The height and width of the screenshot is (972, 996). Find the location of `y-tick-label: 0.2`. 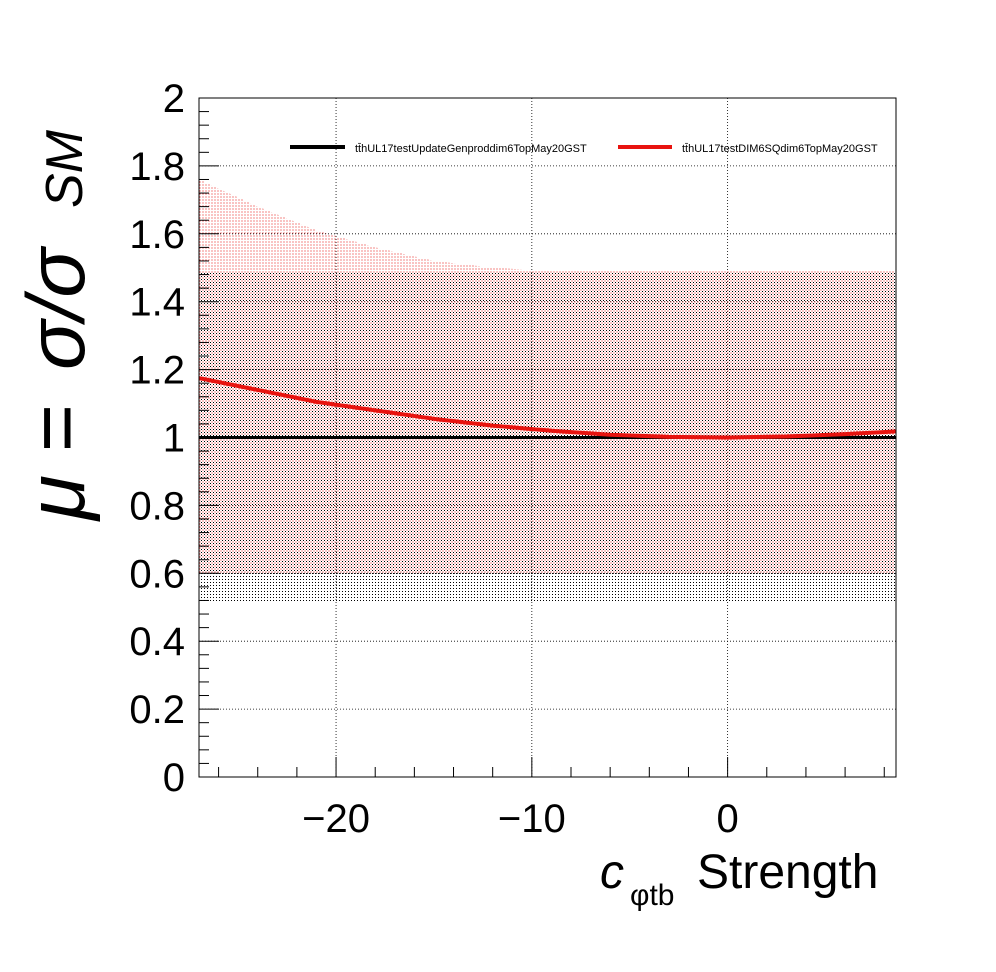

y-tick-label: 0.2 is located at coordinates (157, 710).